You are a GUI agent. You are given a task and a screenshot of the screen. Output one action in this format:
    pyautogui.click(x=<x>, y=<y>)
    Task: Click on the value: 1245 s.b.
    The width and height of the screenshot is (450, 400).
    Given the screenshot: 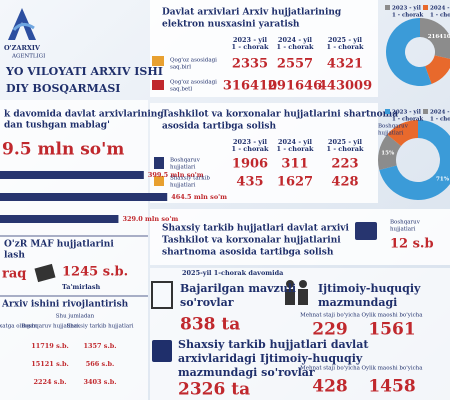 What is the action you would take?
    pyautogui.click(x=95, y=272)
    